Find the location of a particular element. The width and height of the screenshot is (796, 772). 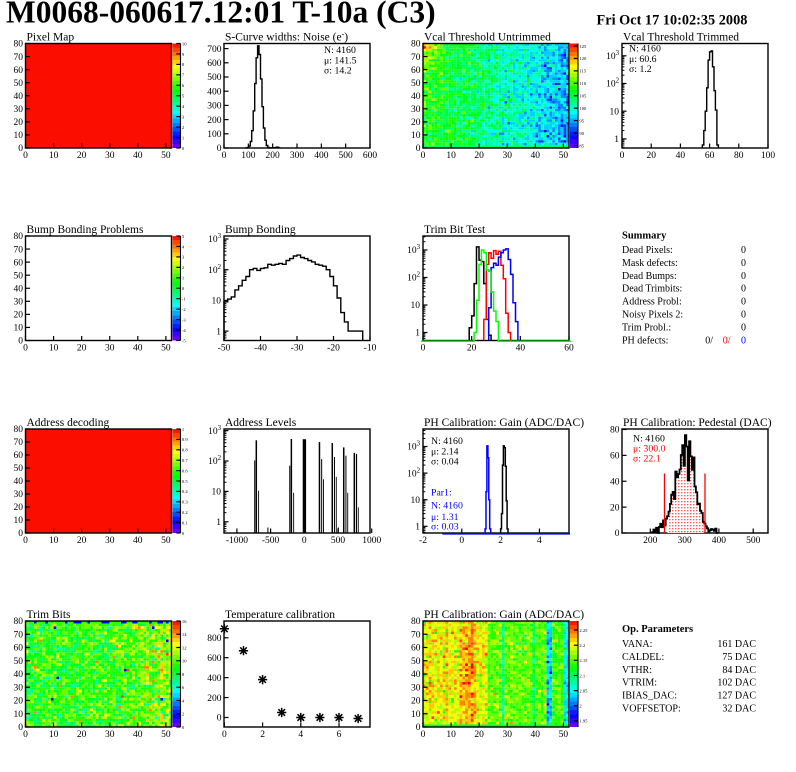

svg-text: 0.5 is located at coordinates (185, 481).